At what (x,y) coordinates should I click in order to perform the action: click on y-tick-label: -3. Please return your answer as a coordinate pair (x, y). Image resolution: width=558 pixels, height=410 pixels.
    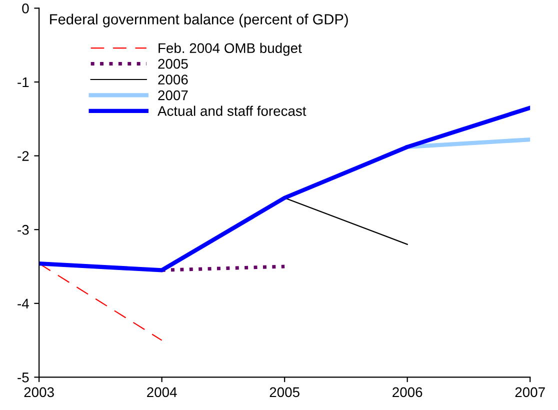
    Looking at the image, I should click on (23, 229).